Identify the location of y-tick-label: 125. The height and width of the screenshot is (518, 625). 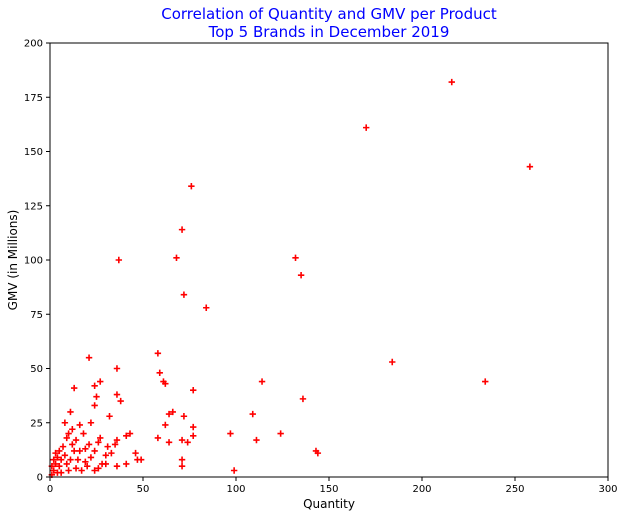
(33, 206).